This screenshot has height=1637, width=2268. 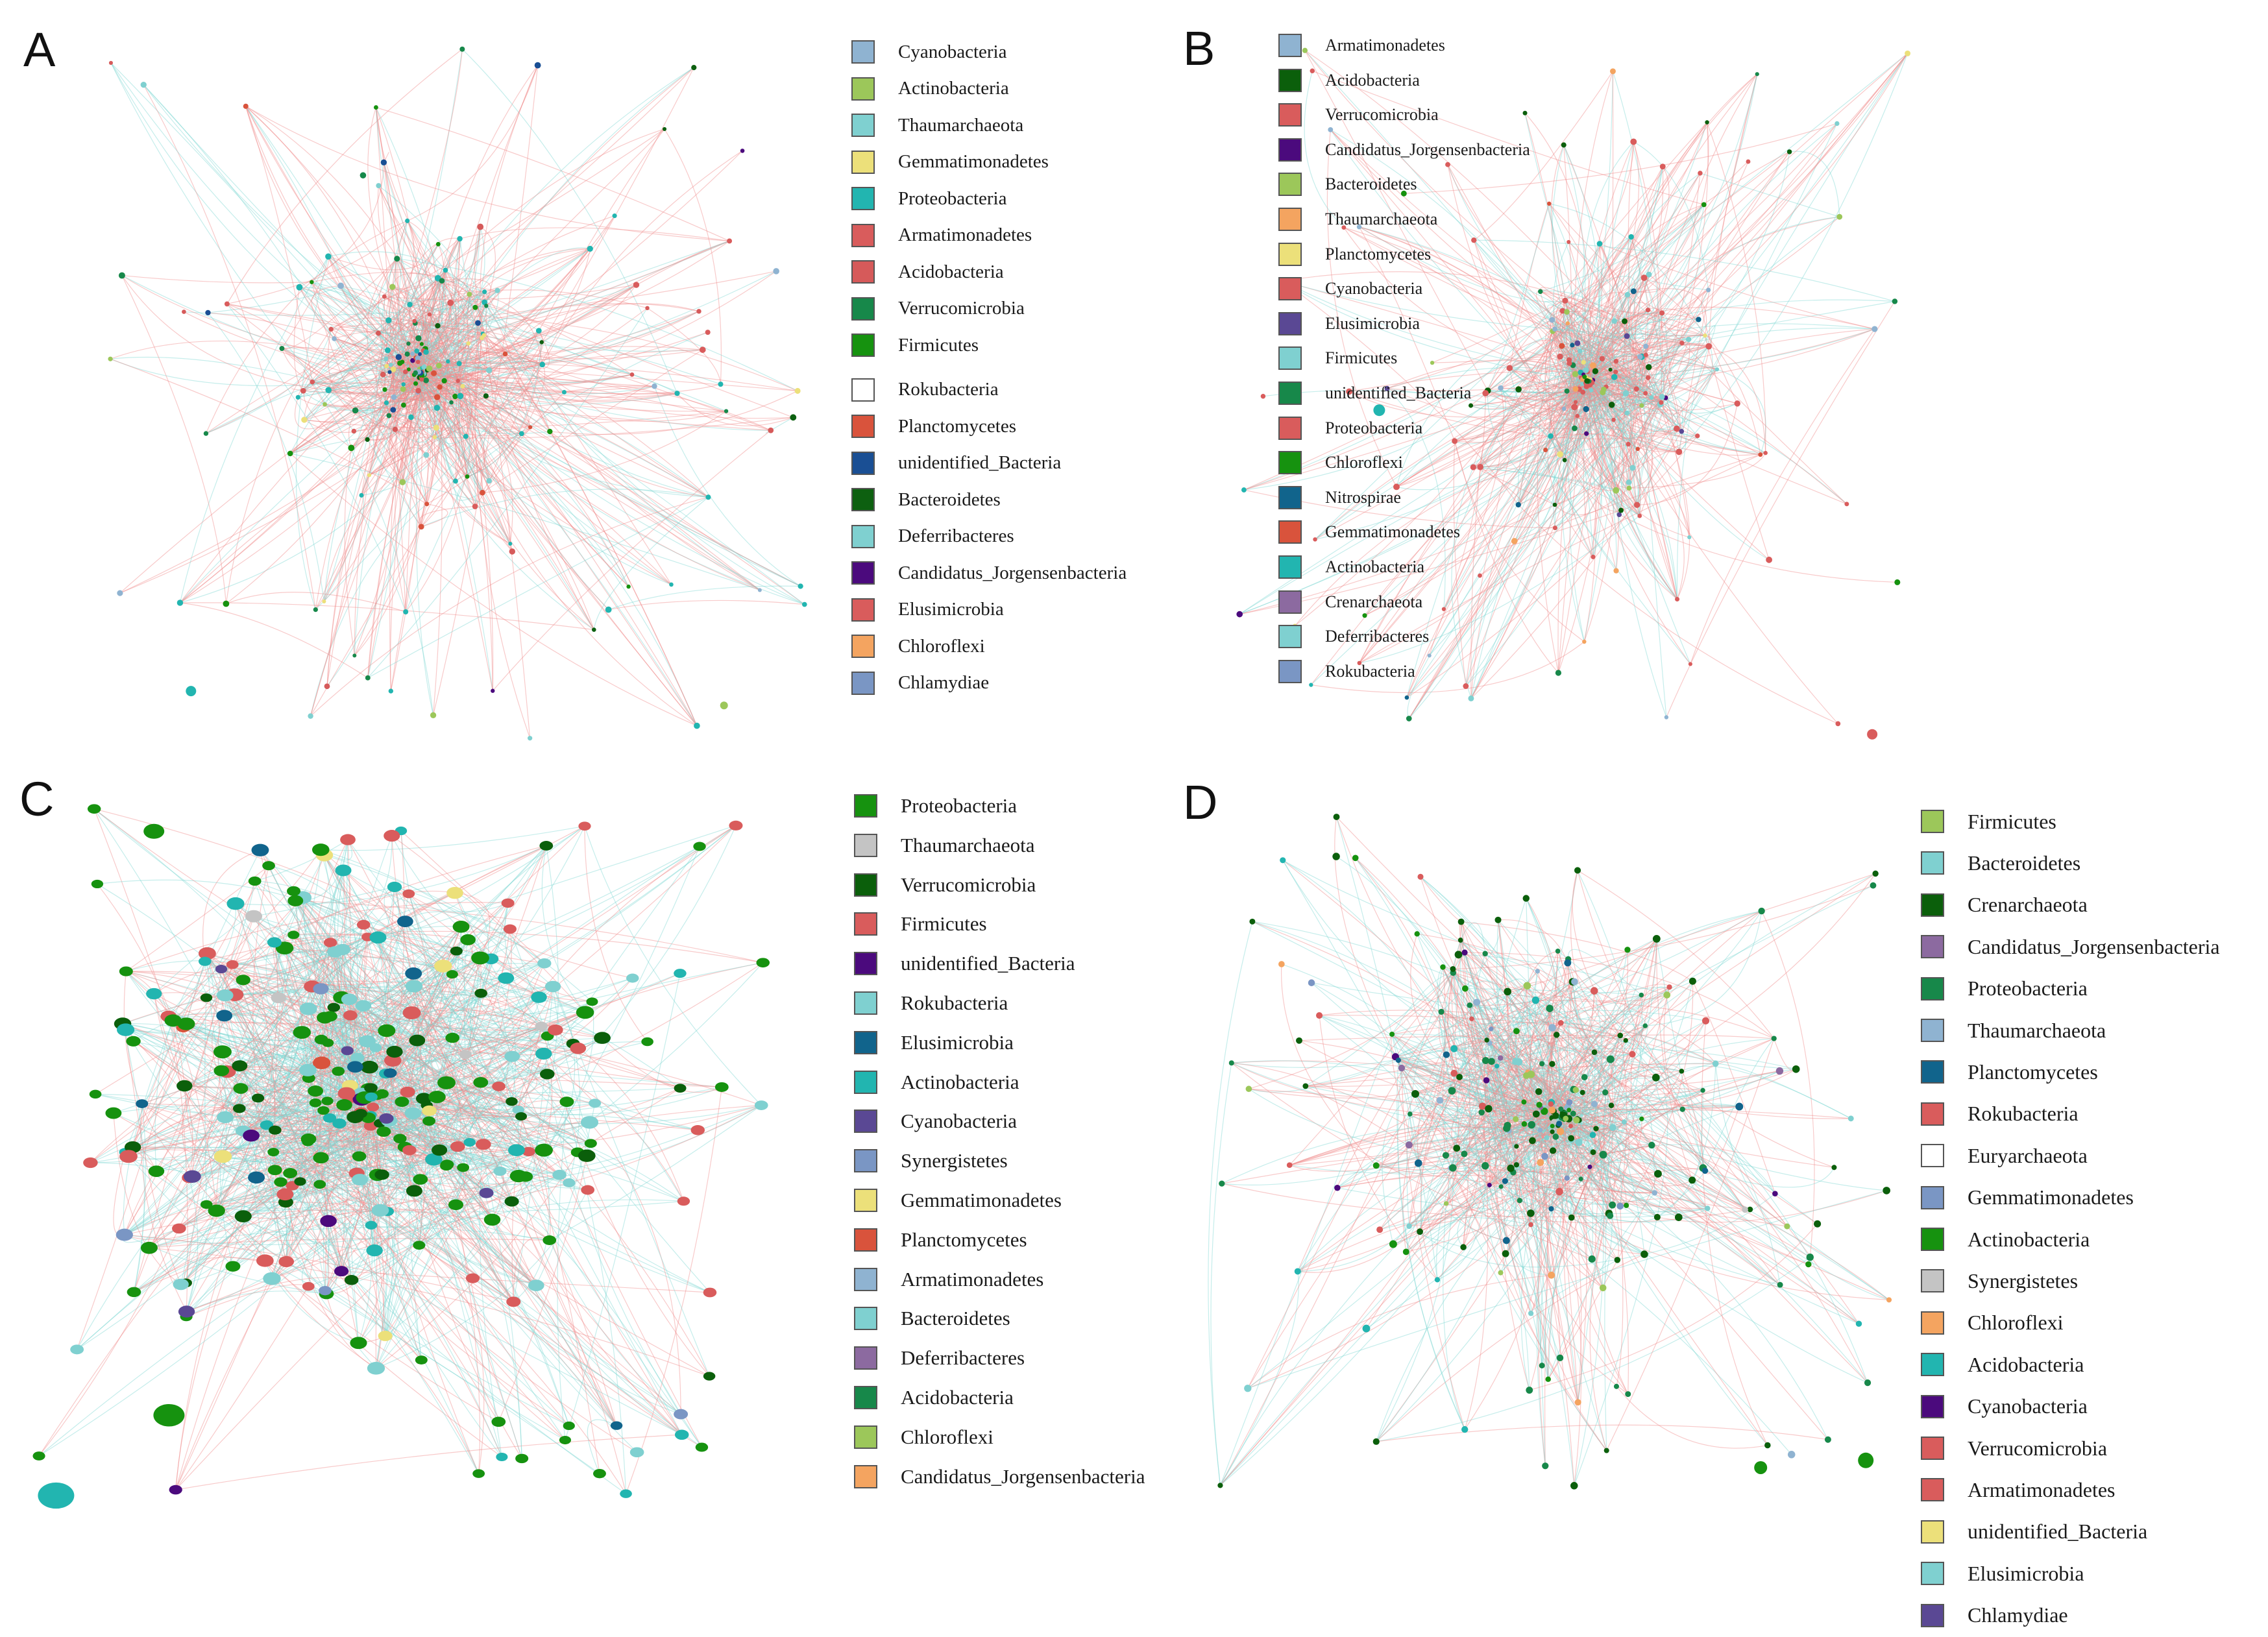 What do you see at coordinates (999, 1477) in the screenshot?
I see `legend-item: Candidatus_Jorgensenbacteria` at bounding box center [999, 1477].